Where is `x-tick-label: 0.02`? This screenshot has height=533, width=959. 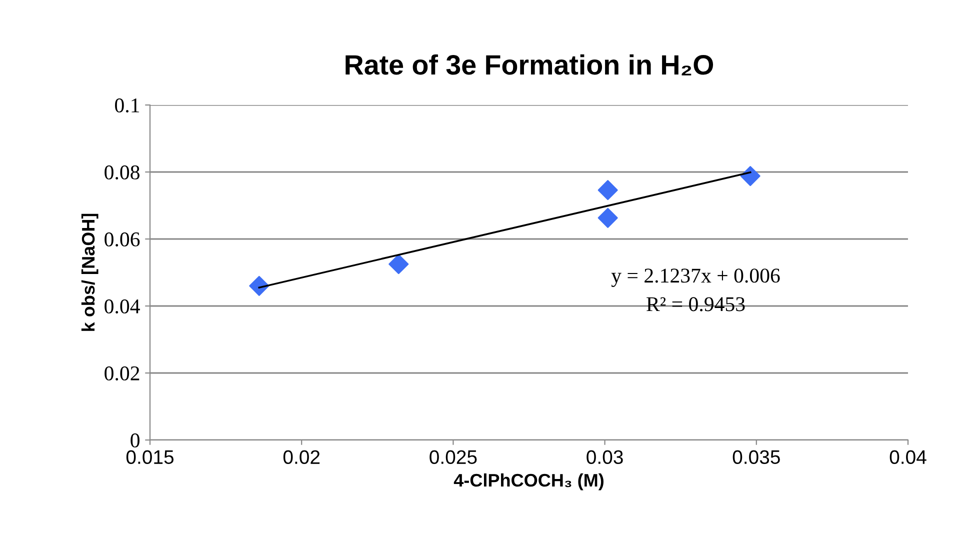
x-tick-label: 0.02 is located at coordinates (301, 457).